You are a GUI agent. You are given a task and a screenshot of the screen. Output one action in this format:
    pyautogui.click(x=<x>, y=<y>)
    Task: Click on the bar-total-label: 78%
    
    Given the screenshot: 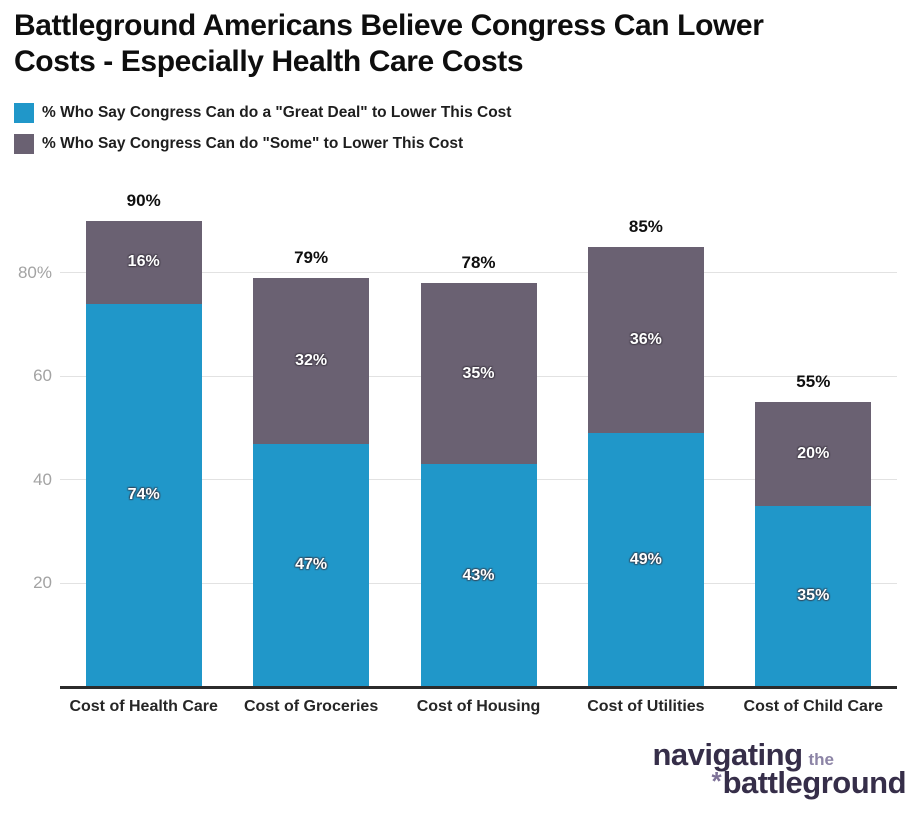 What is the action you would take?
    pyautogui.click(x=478, y=263)
    